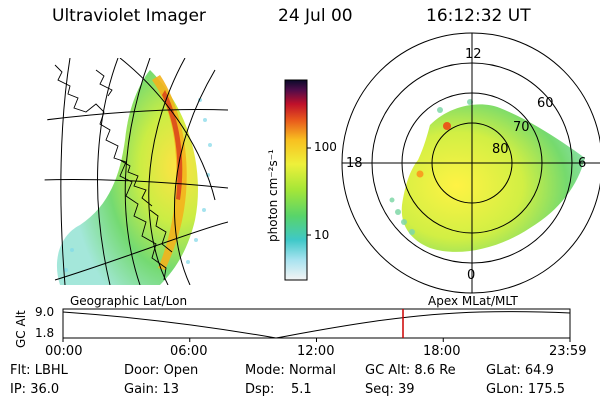 Image resolution: width=600 pixels, height=400 pixels. Describe the element at coordinates (45, 333) in the screenshot. I see `altitude-ytick-bottom: 1.8` at that location.